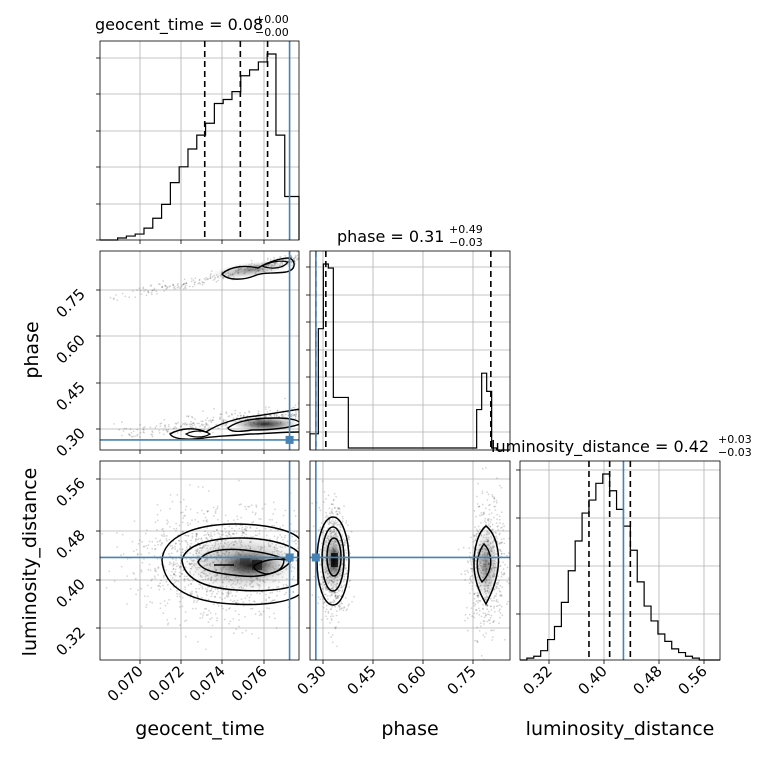 Image resolution: width=760 pixels, height=760 pixels. I want to click on ytick-distance-056: 0.56, so click(70, 492).